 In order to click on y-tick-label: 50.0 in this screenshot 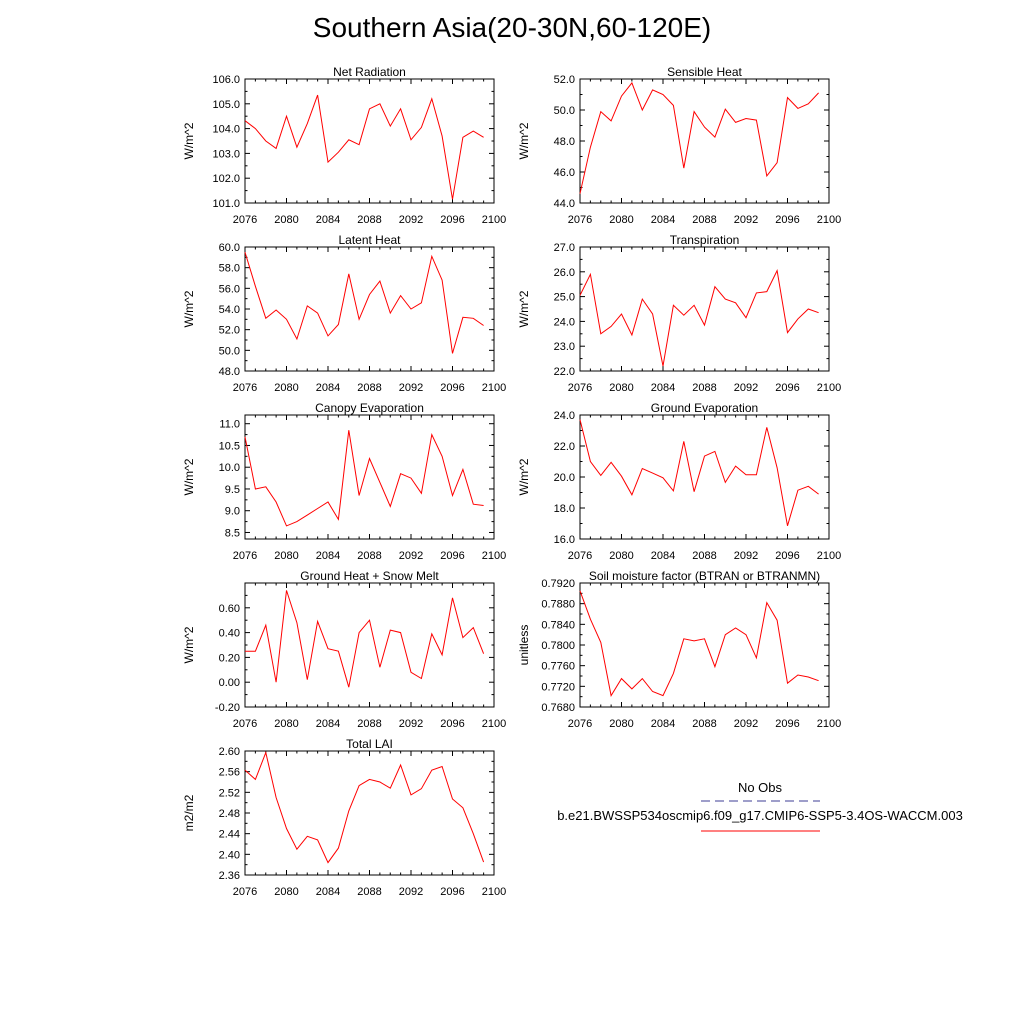, I will do `click(229, 351)`.